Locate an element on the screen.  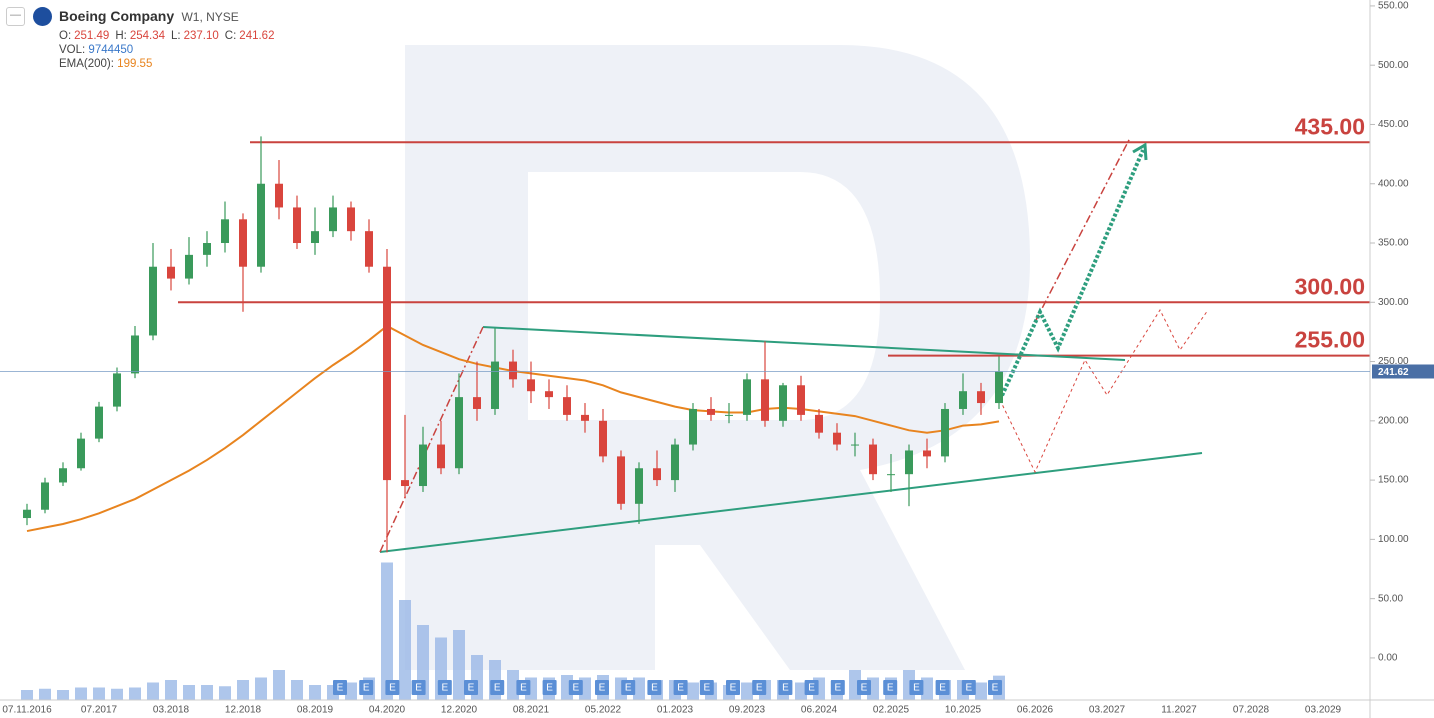
y-tick-label: 150.00 is located at coordinates (1393, 480).